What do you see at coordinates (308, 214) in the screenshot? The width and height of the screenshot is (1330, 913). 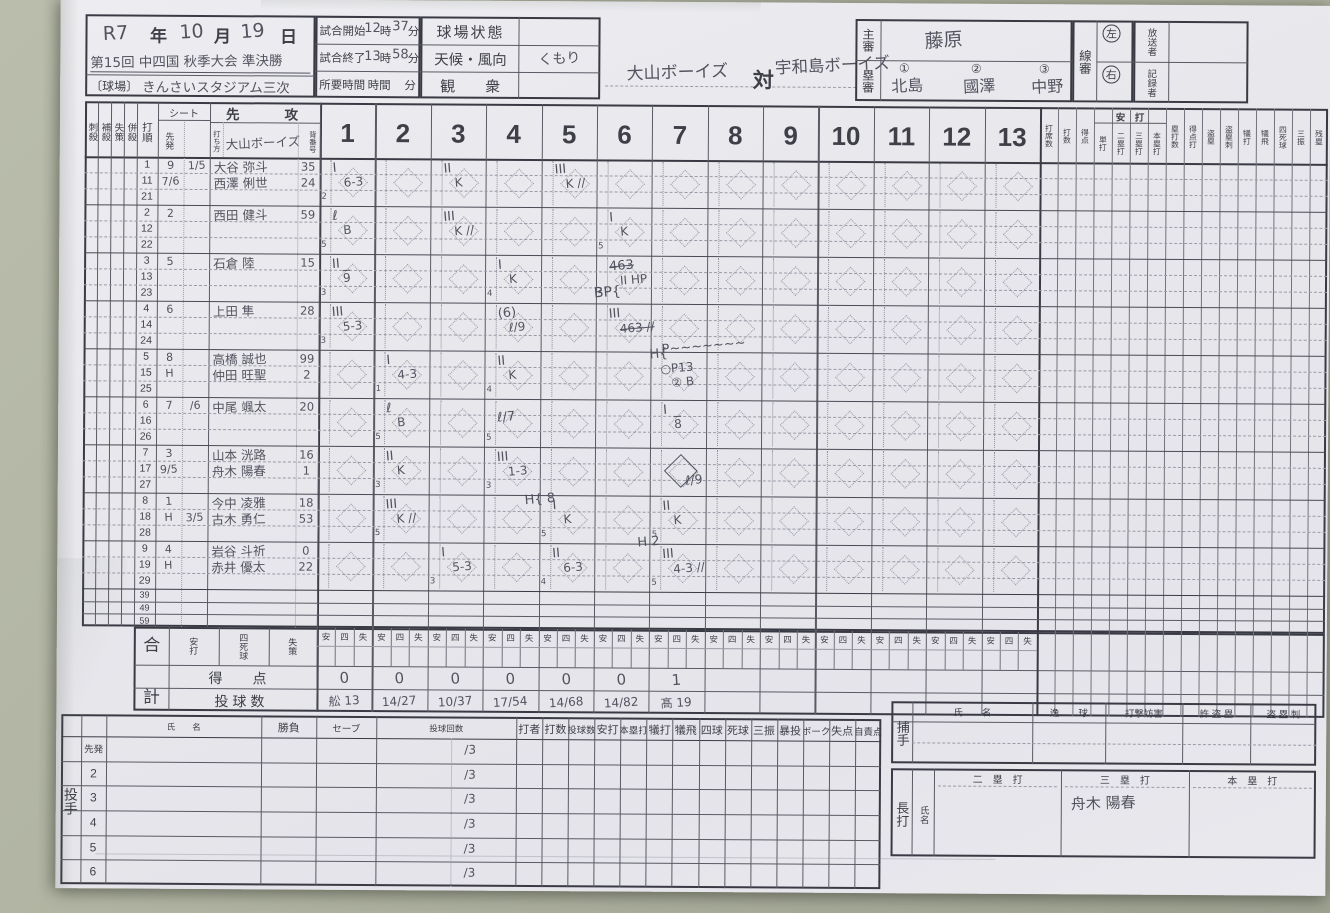 I see `player-number-r2-l0: 59` at bounding box center [308, 214].